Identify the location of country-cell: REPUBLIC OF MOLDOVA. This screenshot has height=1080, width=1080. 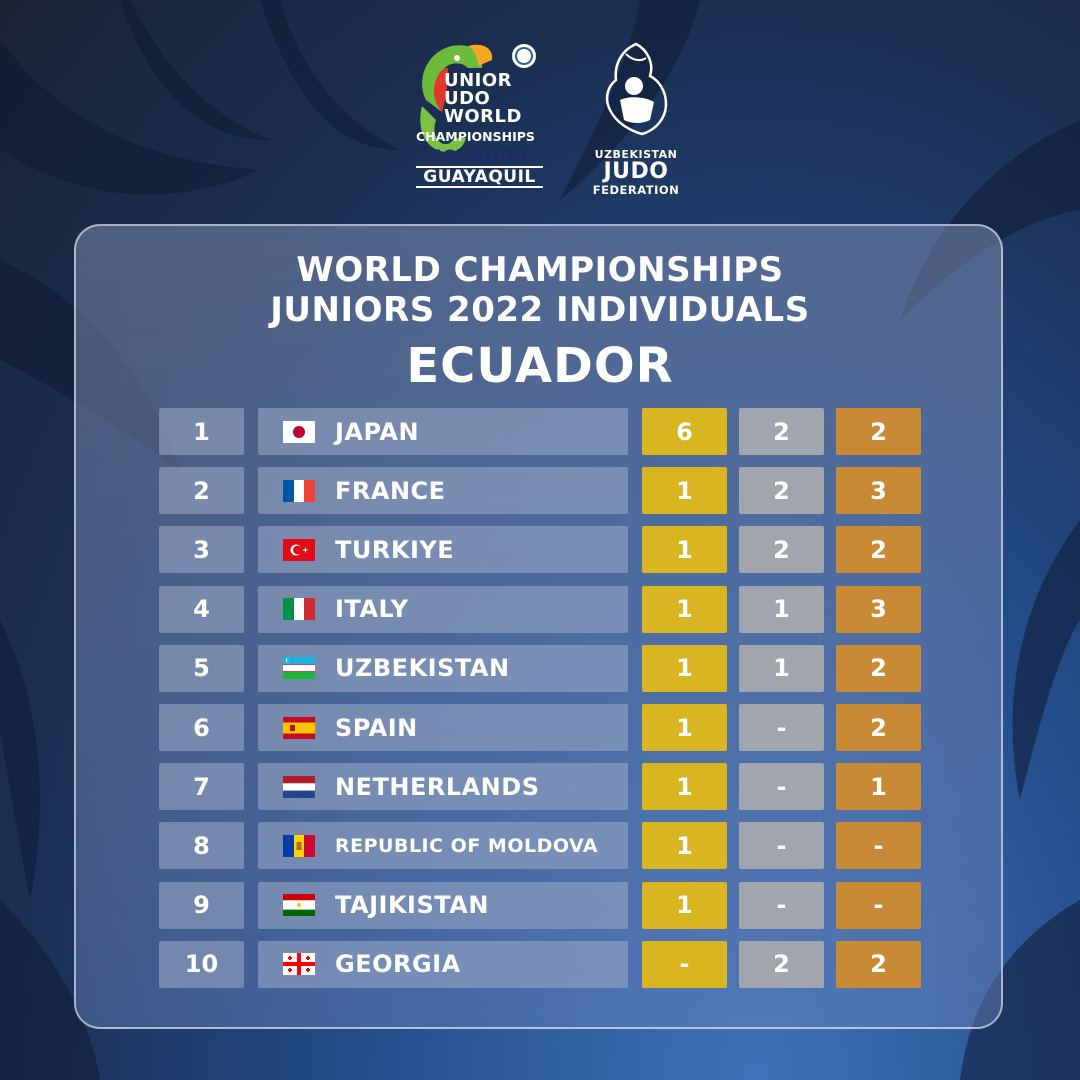
(443, 846).